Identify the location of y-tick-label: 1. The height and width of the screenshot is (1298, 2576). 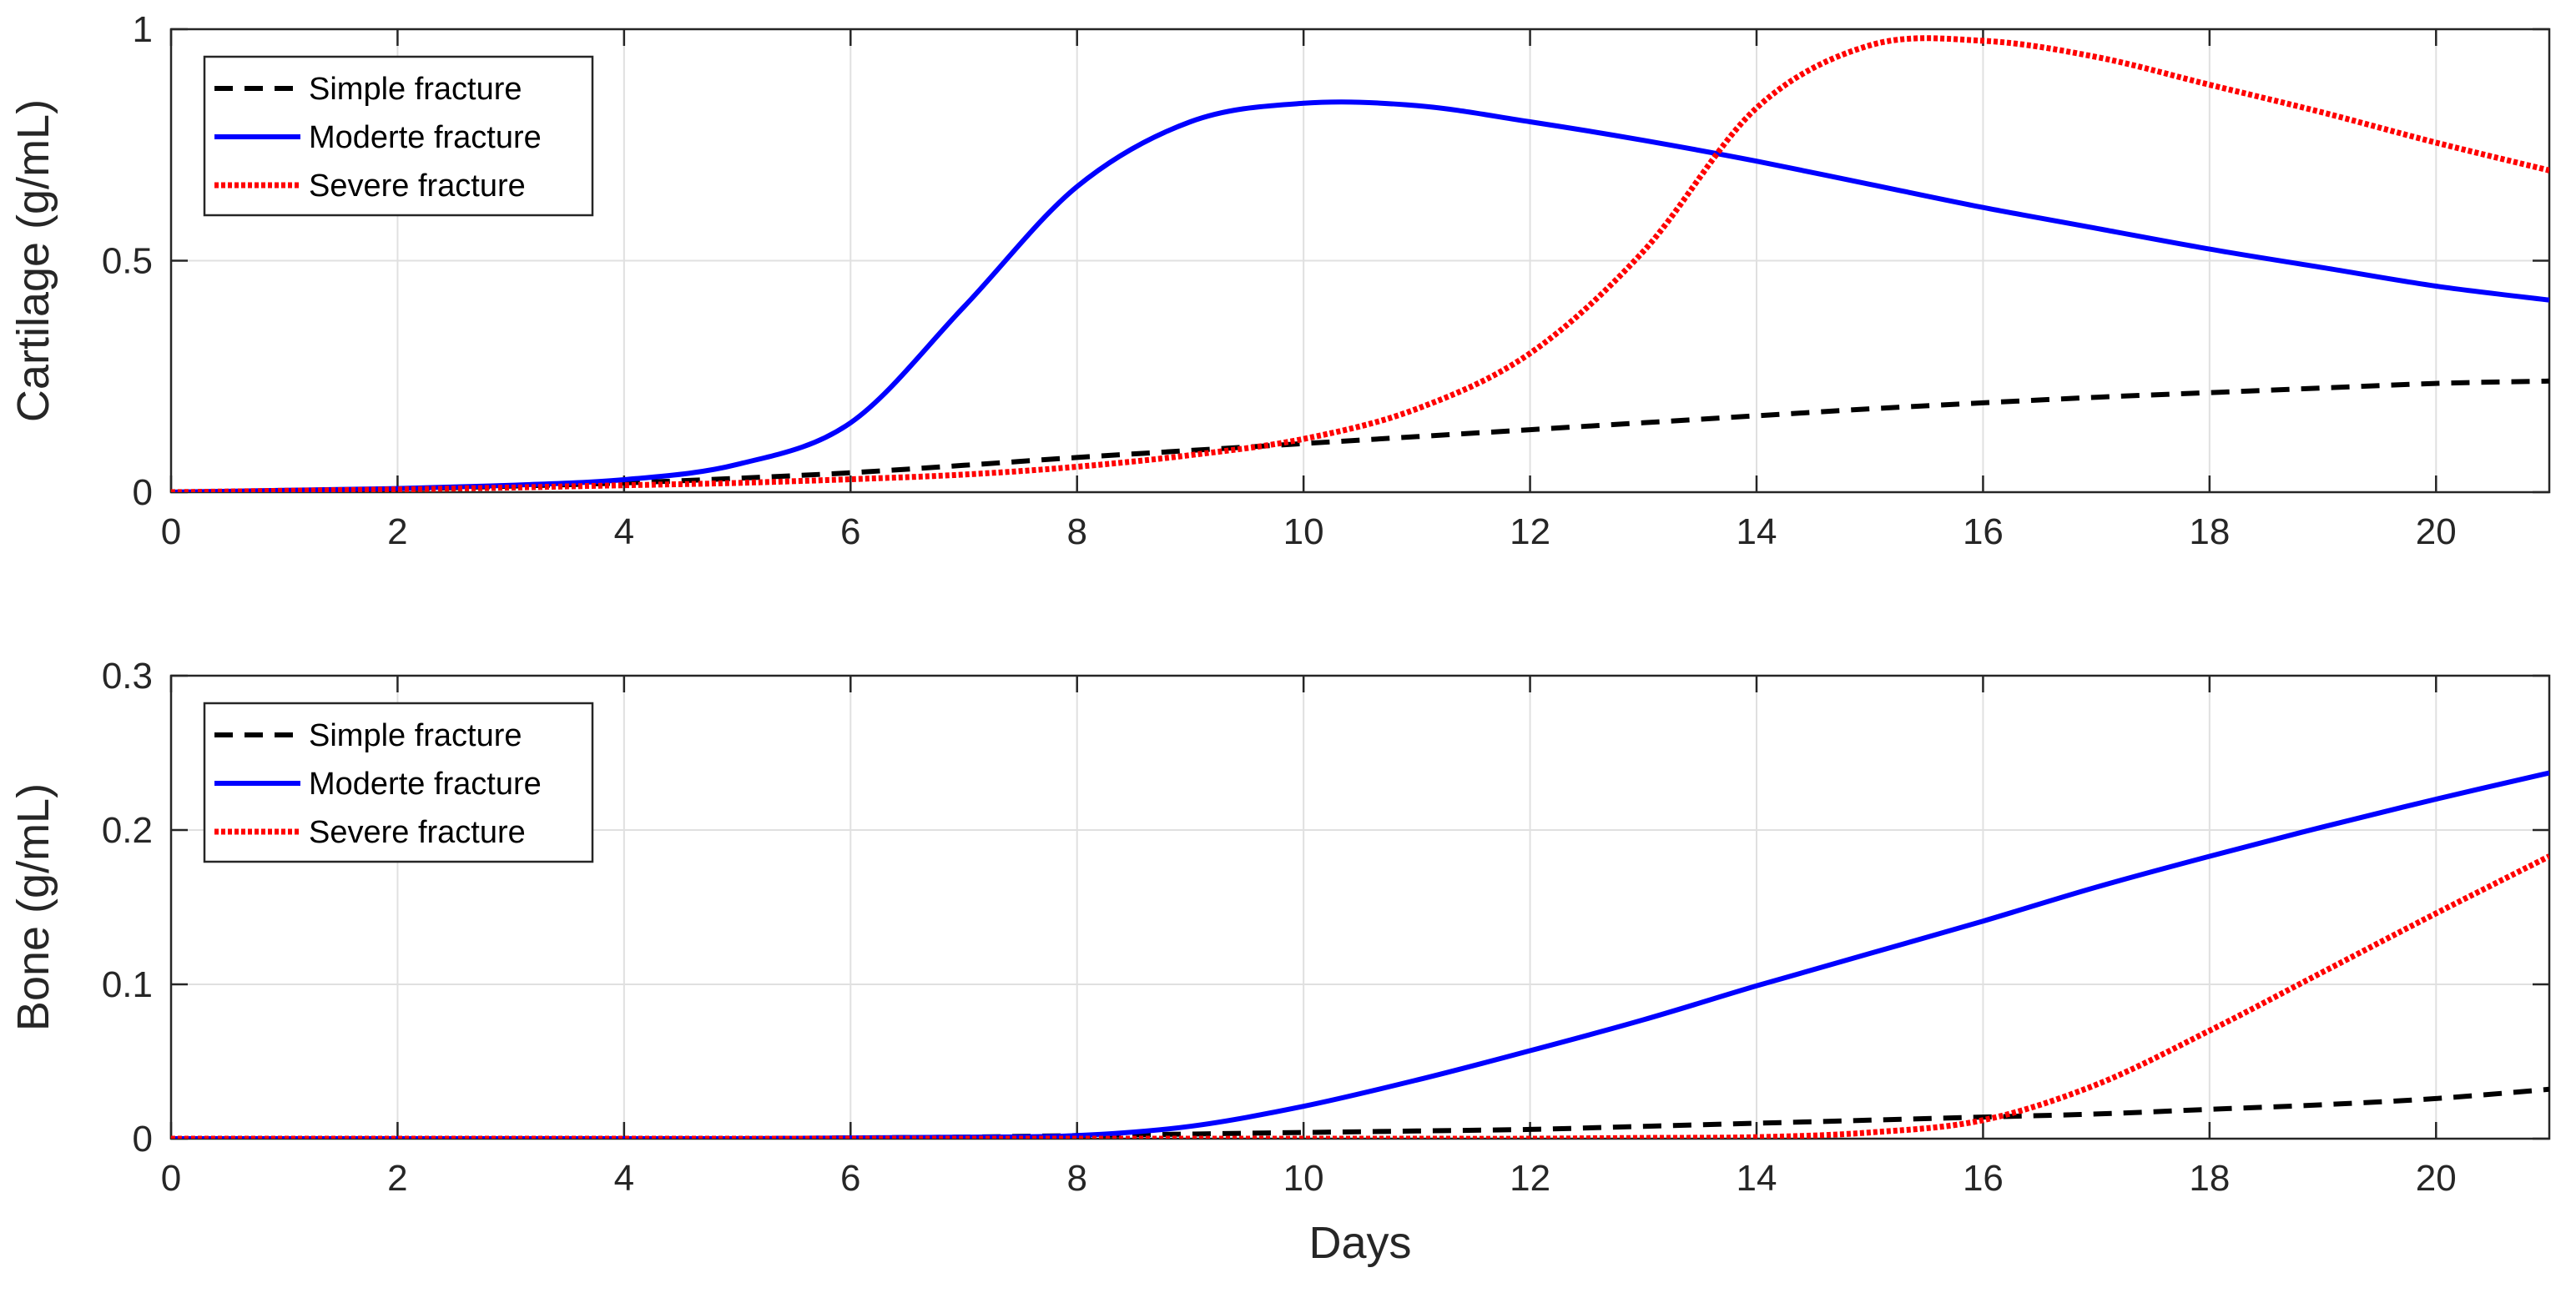
(143, 29).